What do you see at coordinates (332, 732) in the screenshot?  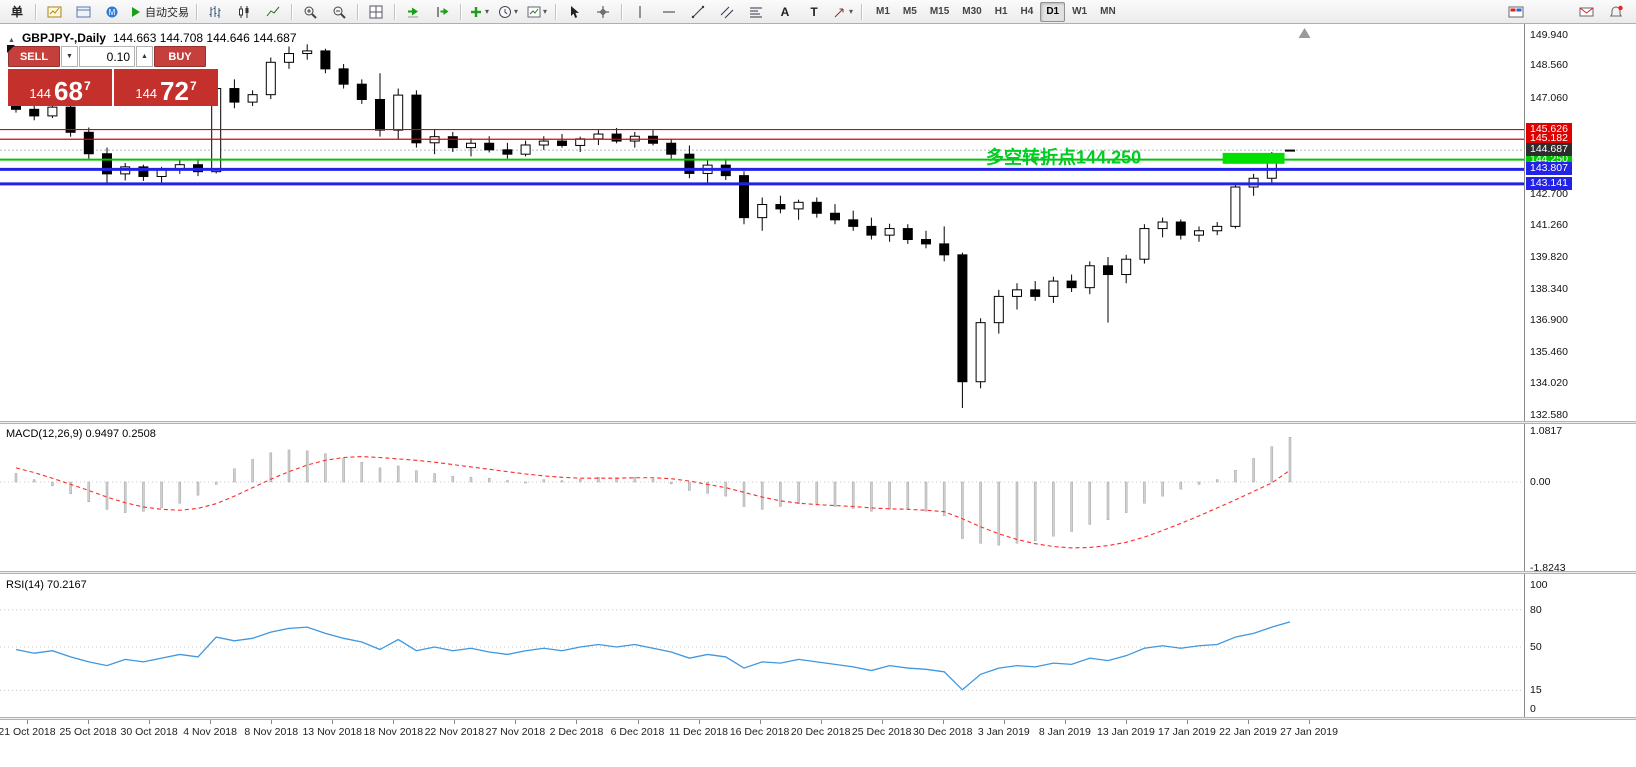 I see `time-label: 13 Nov 2018` at bounding box center [332, 732].